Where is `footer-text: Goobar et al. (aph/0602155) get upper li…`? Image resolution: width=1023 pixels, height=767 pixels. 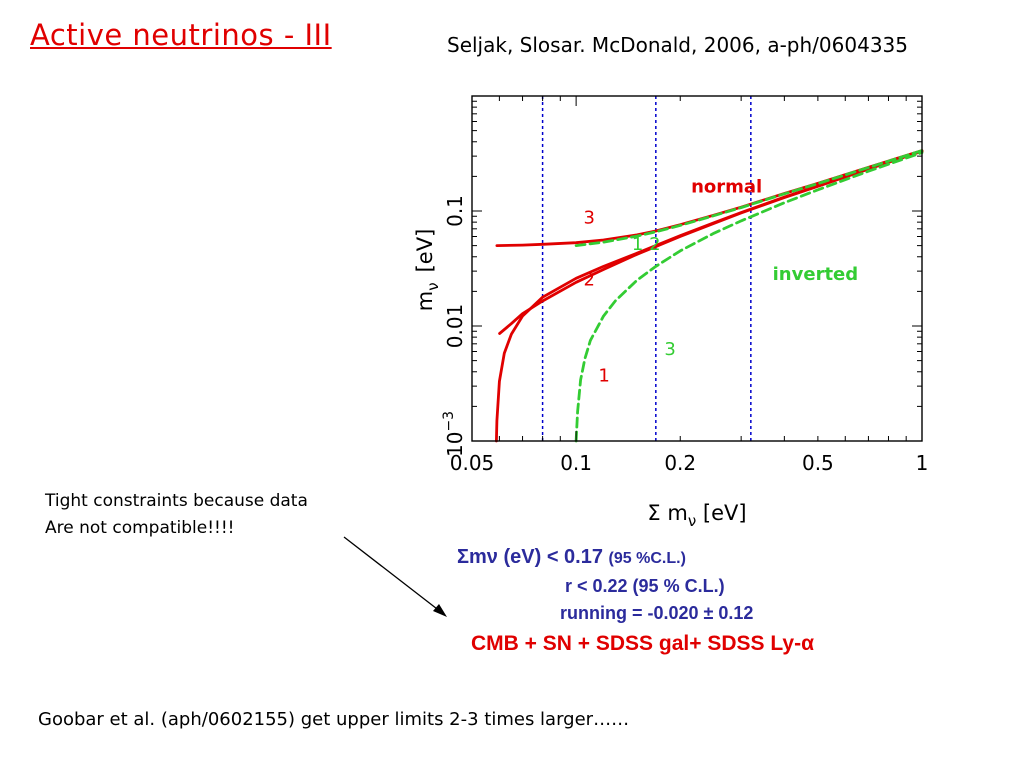 footer-text: Goobar et al. (aph/0602155) get upper li… is located at coordinates (334, 719).